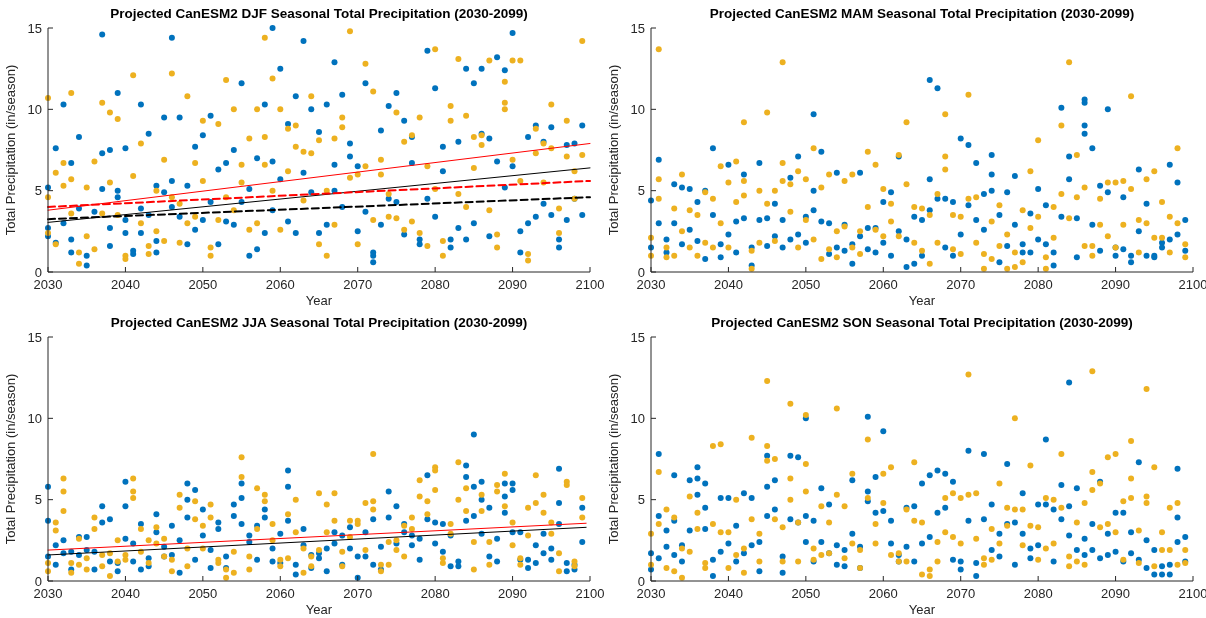  Describe the element at coordinates (319, 13) in the screenshot. I see `chart-title: Projected CanESM2 DJF Seasonal Total Precipitation (2030-2099)` at that location.